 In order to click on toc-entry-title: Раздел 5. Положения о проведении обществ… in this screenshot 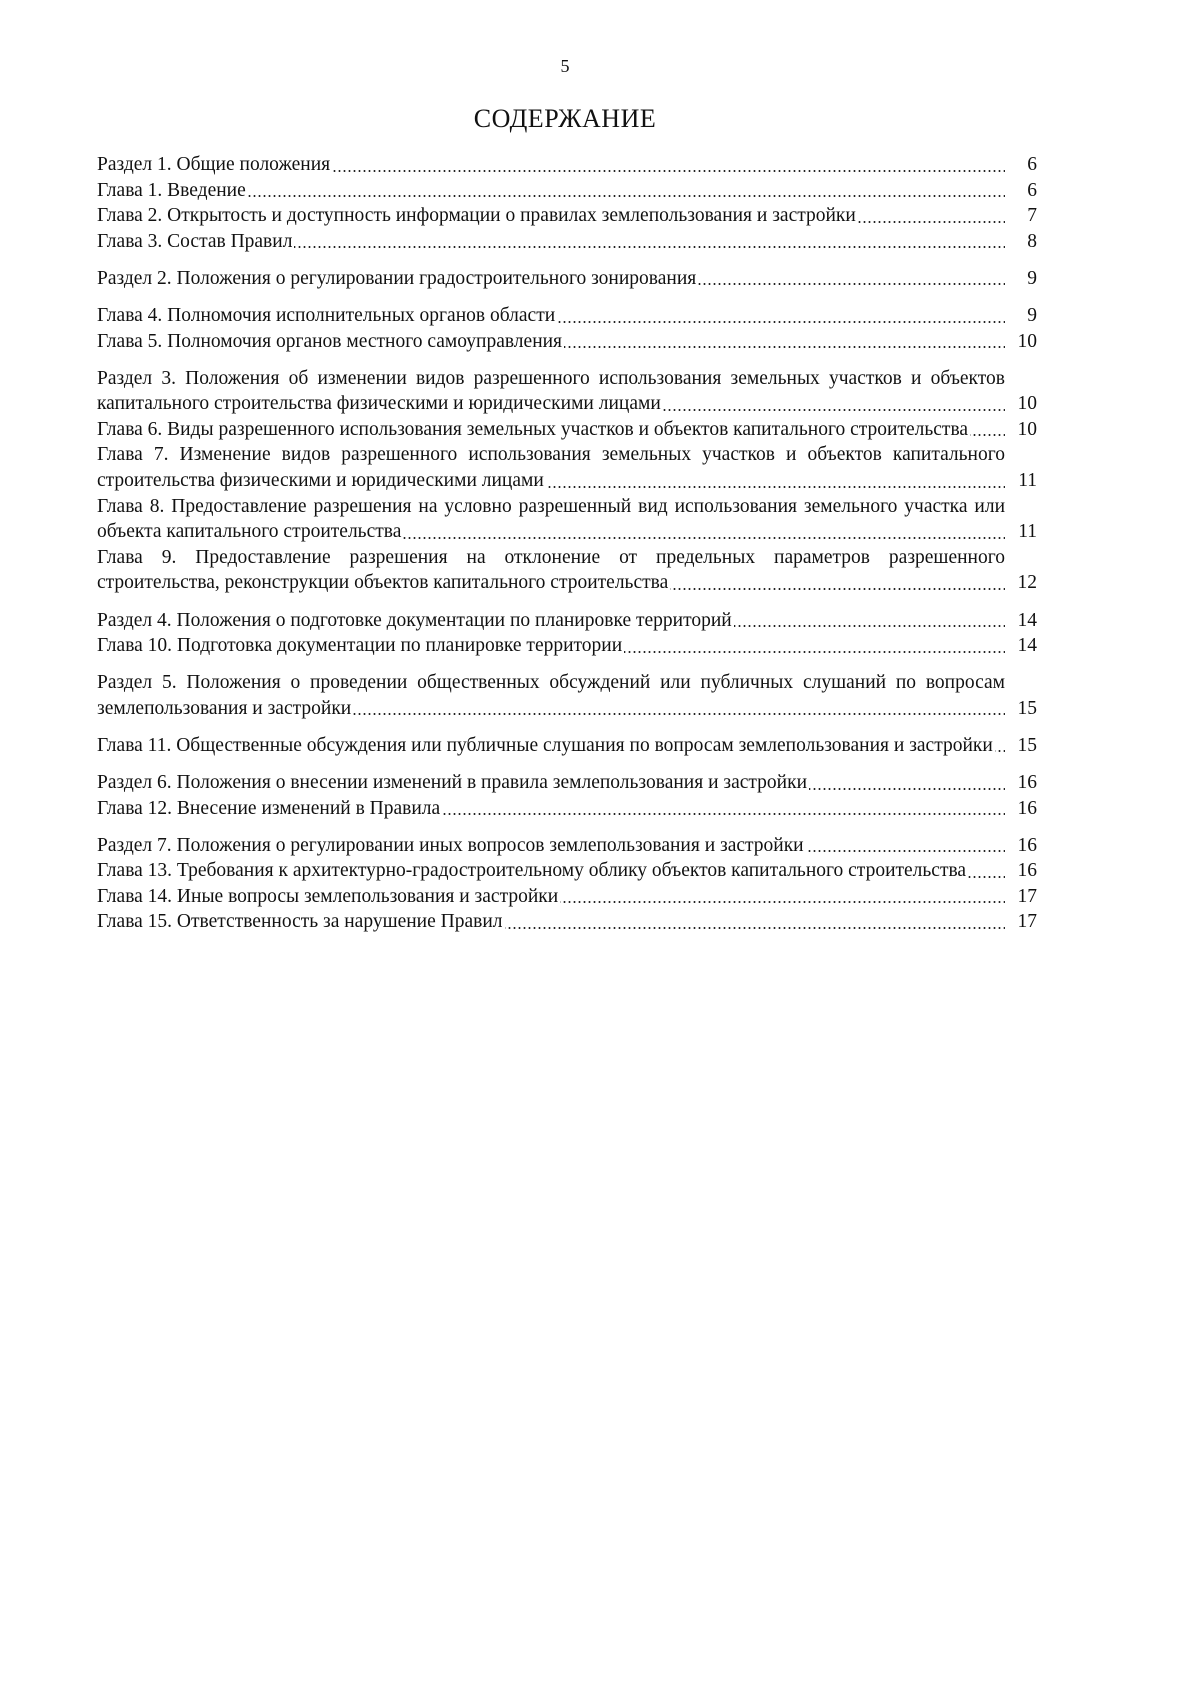, I will do `click(551, 695)`.